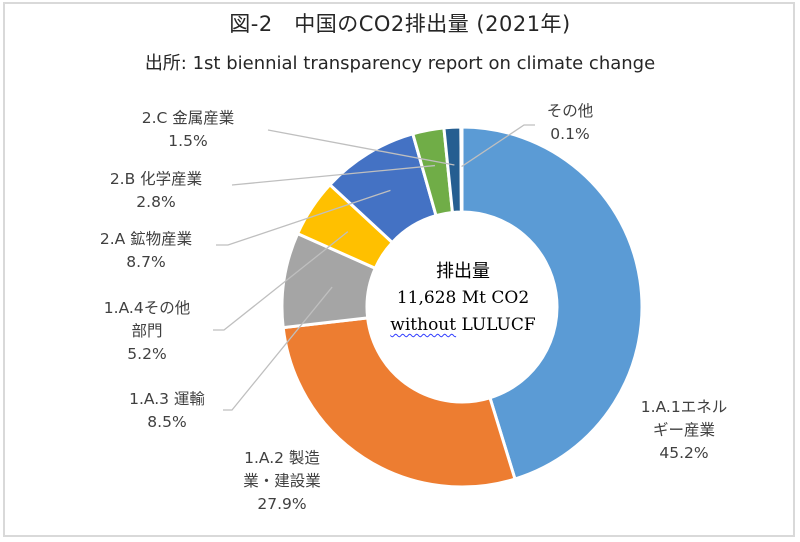 The height and width of the screenshot is (542, 800). I want to click on leader-line-2a, so click(303, 217).